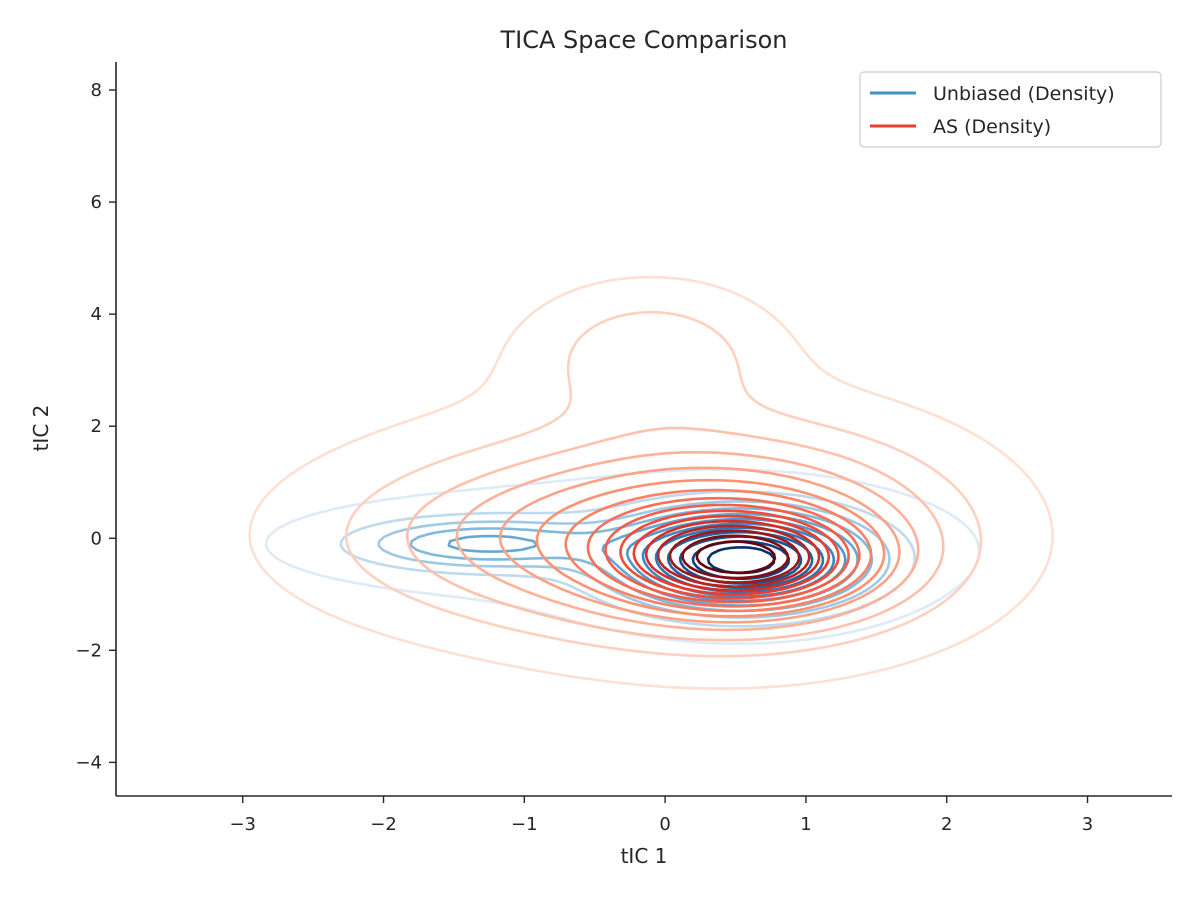 This screenshot has height=901, width=1200. What do you see at coordinates (96, 314) in the screenshot?
I see `y-tick-label: 4` at bounding box center [96, 314].